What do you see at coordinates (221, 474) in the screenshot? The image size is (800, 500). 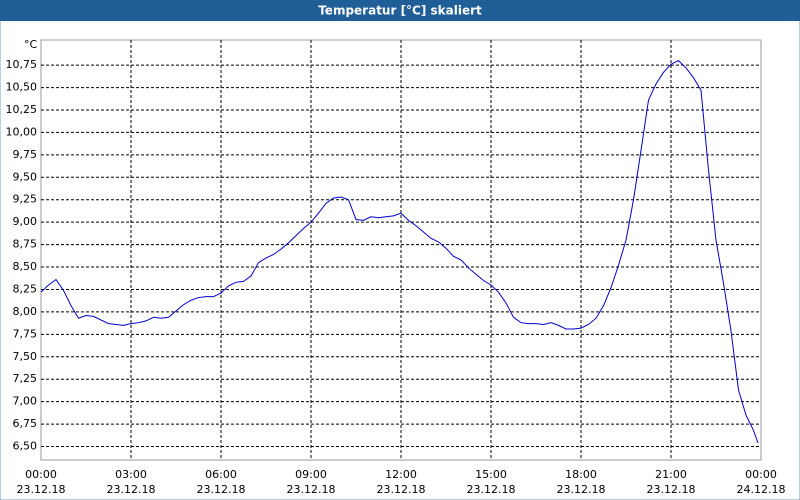 I see `x-tick-label: 06:00` at bounding box center [221, 474].